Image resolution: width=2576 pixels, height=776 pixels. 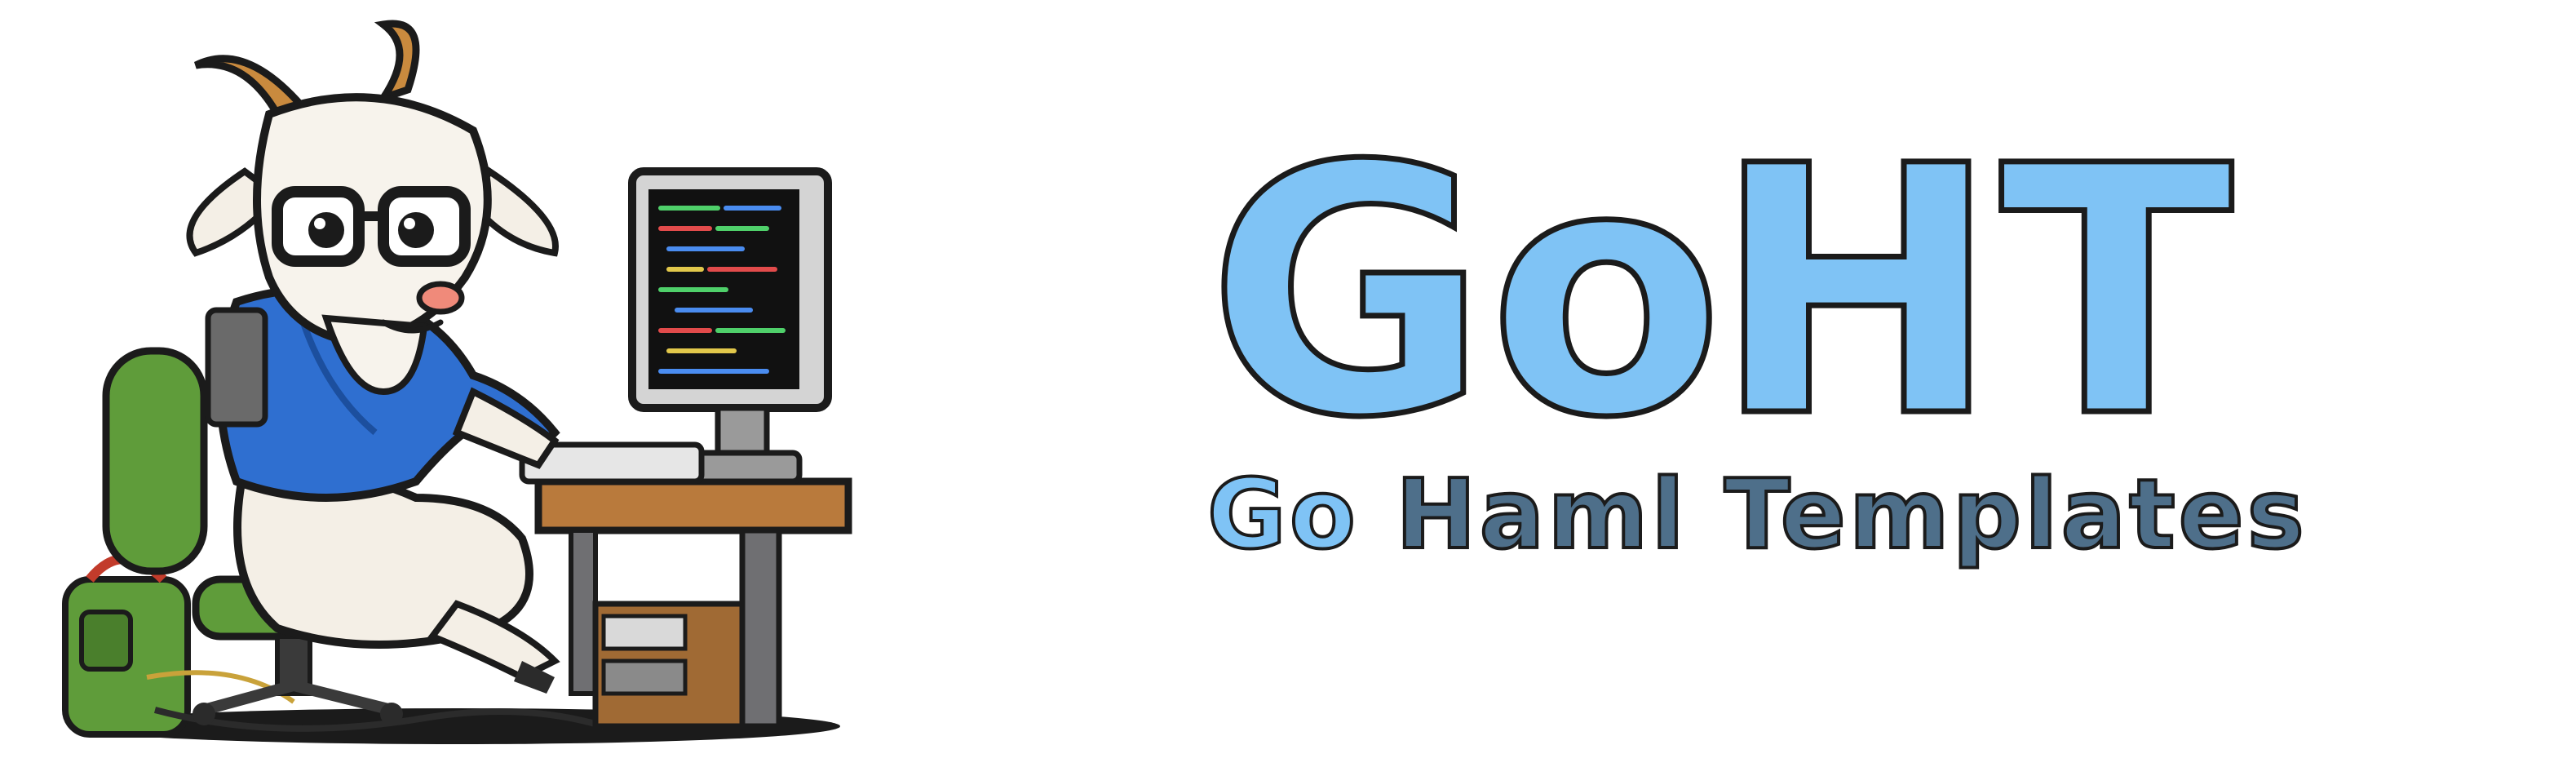 I want to click on wooden-desk, so click(x=693, y=603).